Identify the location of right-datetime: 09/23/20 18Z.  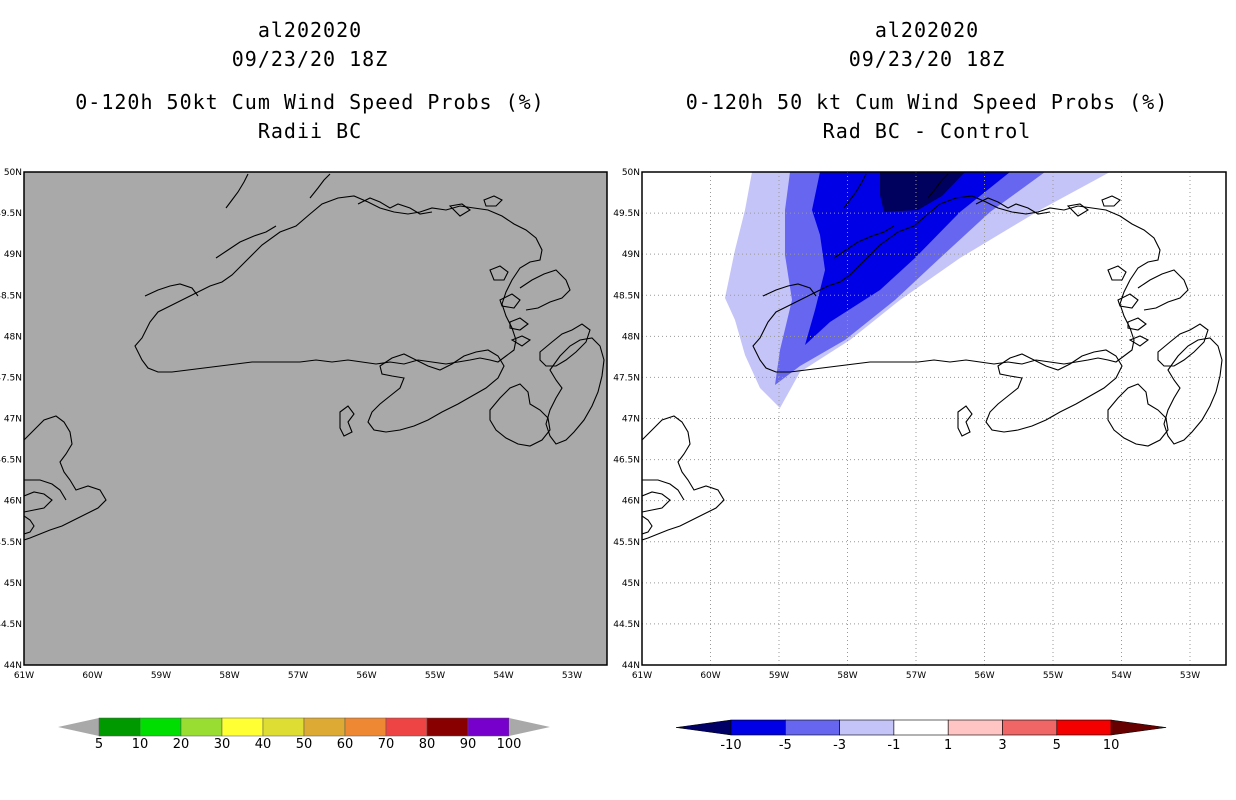
(927, 59).